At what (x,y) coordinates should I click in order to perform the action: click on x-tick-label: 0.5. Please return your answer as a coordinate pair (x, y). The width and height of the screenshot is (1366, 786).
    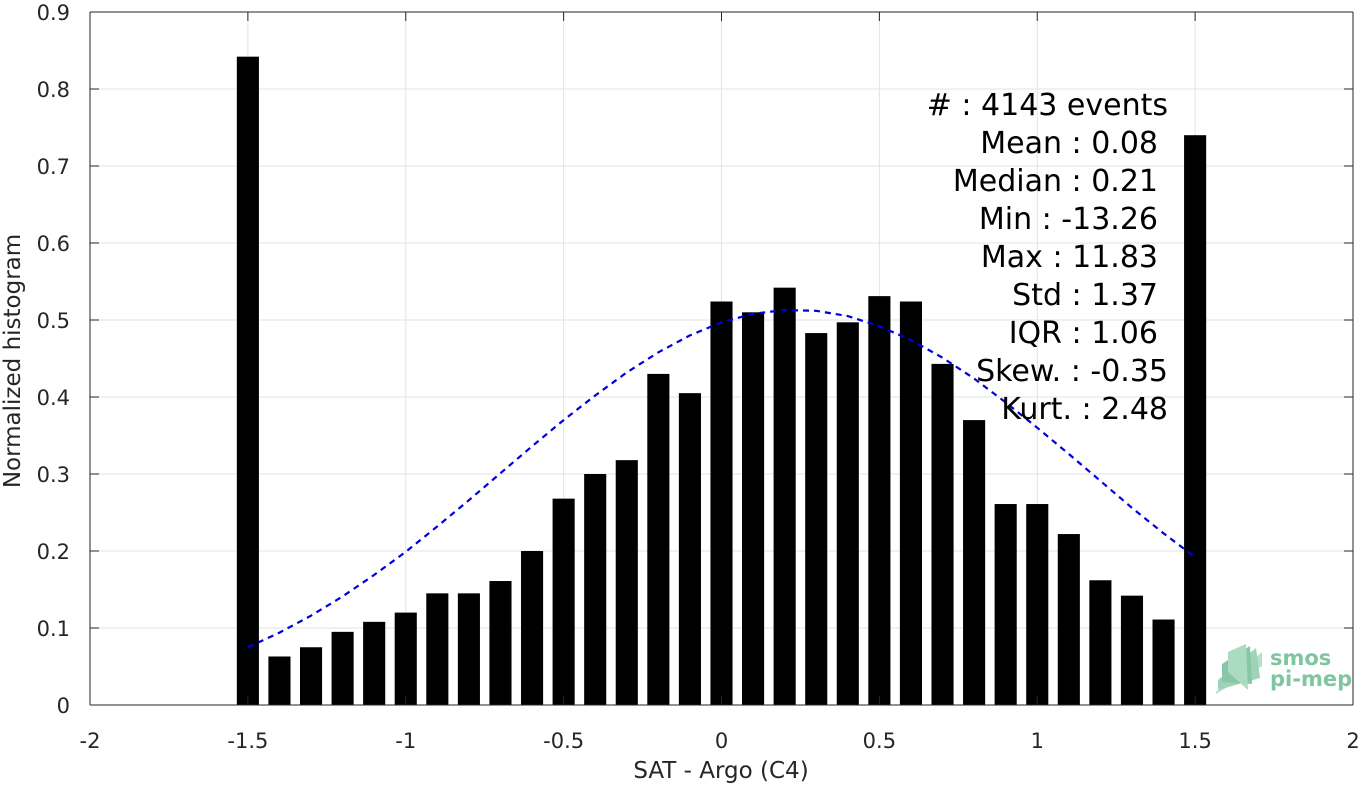
    Looking at the image, I should click on (879, 741).